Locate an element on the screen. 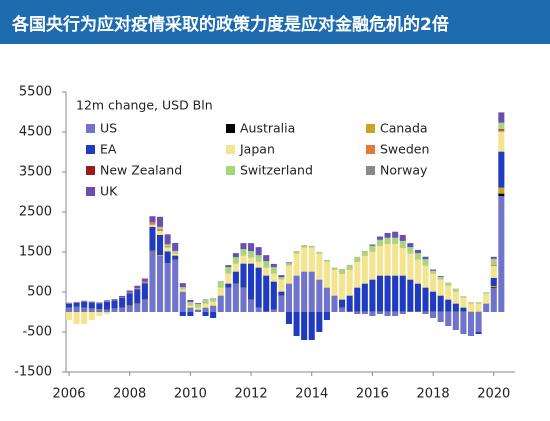 This screenshot has height=421, width=550. y-tick-label: -500 is located at coordinates (37, 332).